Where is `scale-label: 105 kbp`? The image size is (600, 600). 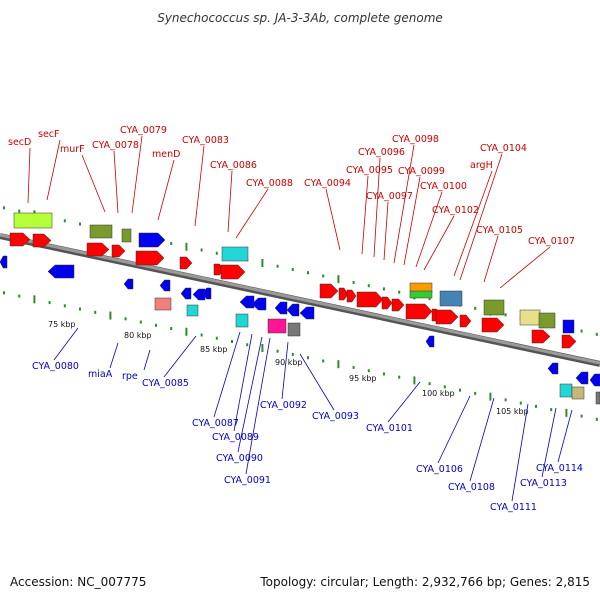
scale-label: 105 kbp is located at coordinates (512, 411).